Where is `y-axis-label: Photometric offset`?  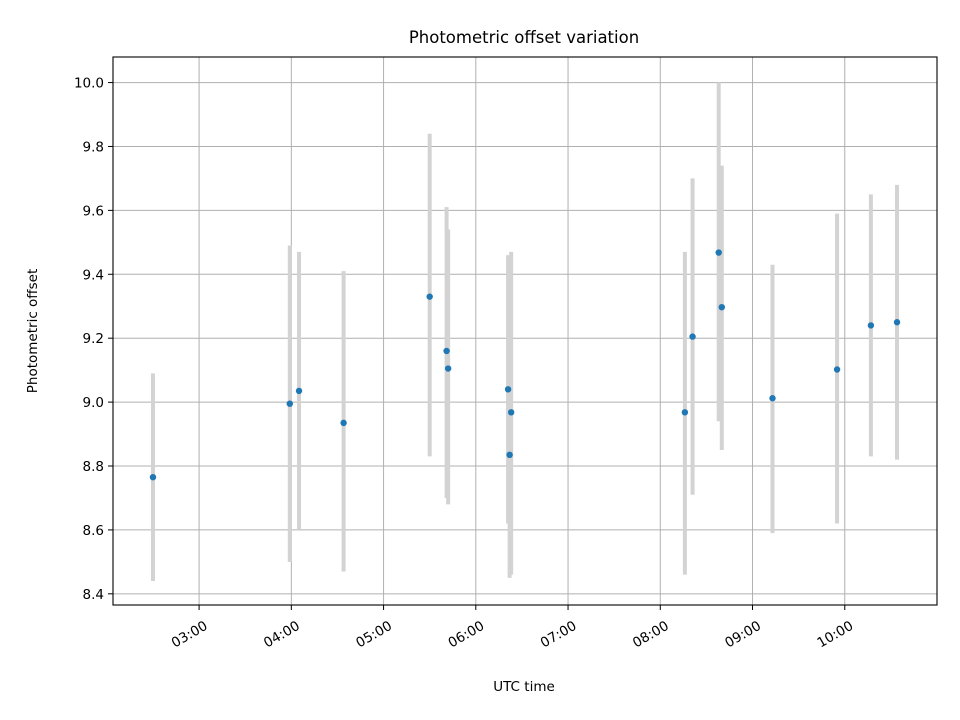
y-axis-label: Photometric offset is located at coordinates (33, 331).